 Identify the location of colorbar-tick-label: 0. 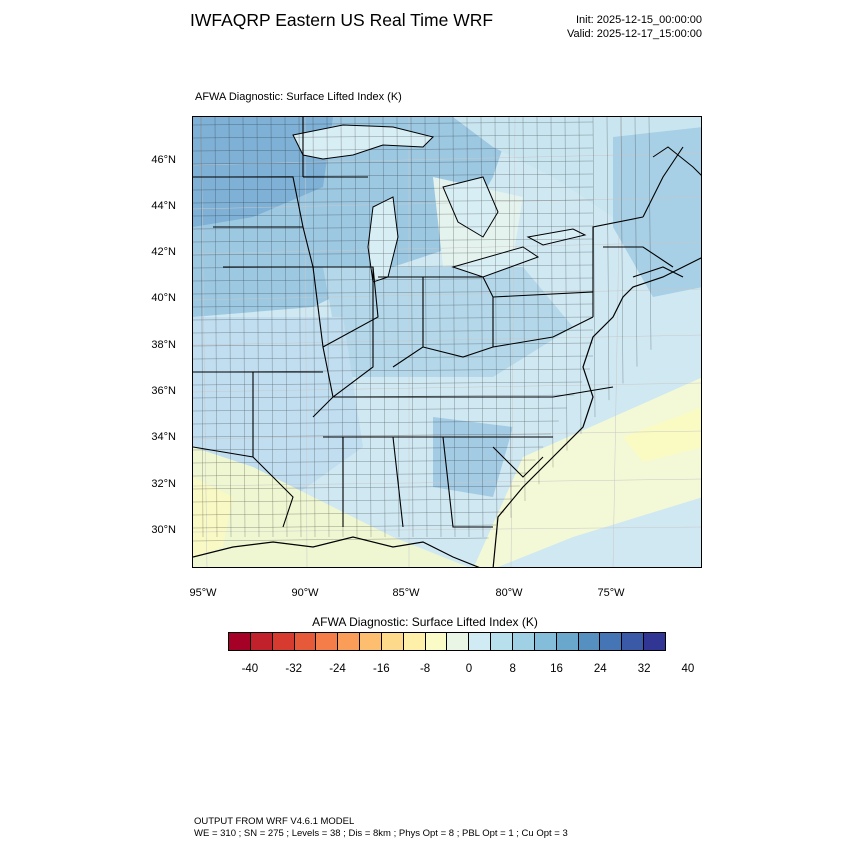
(469, 669).